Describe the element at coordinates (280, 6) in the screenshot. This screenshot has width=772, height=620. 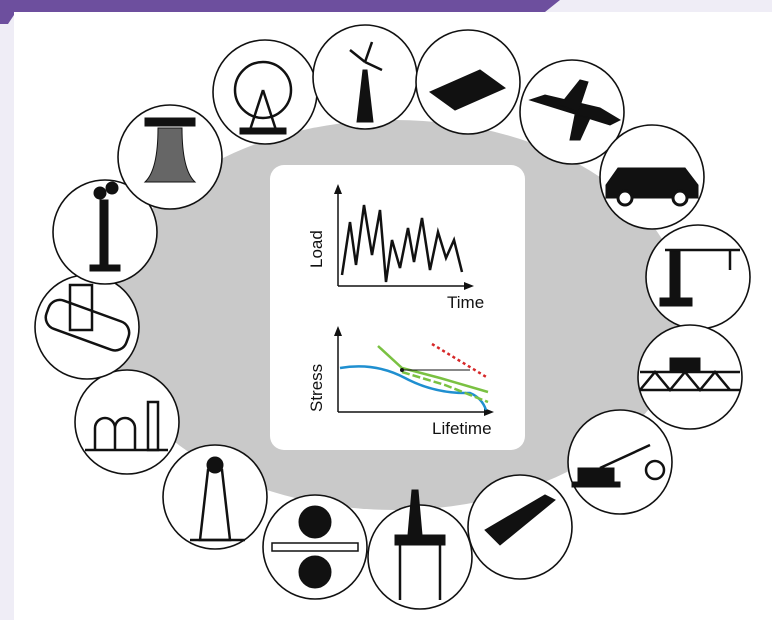
I see `top-band` at that location.